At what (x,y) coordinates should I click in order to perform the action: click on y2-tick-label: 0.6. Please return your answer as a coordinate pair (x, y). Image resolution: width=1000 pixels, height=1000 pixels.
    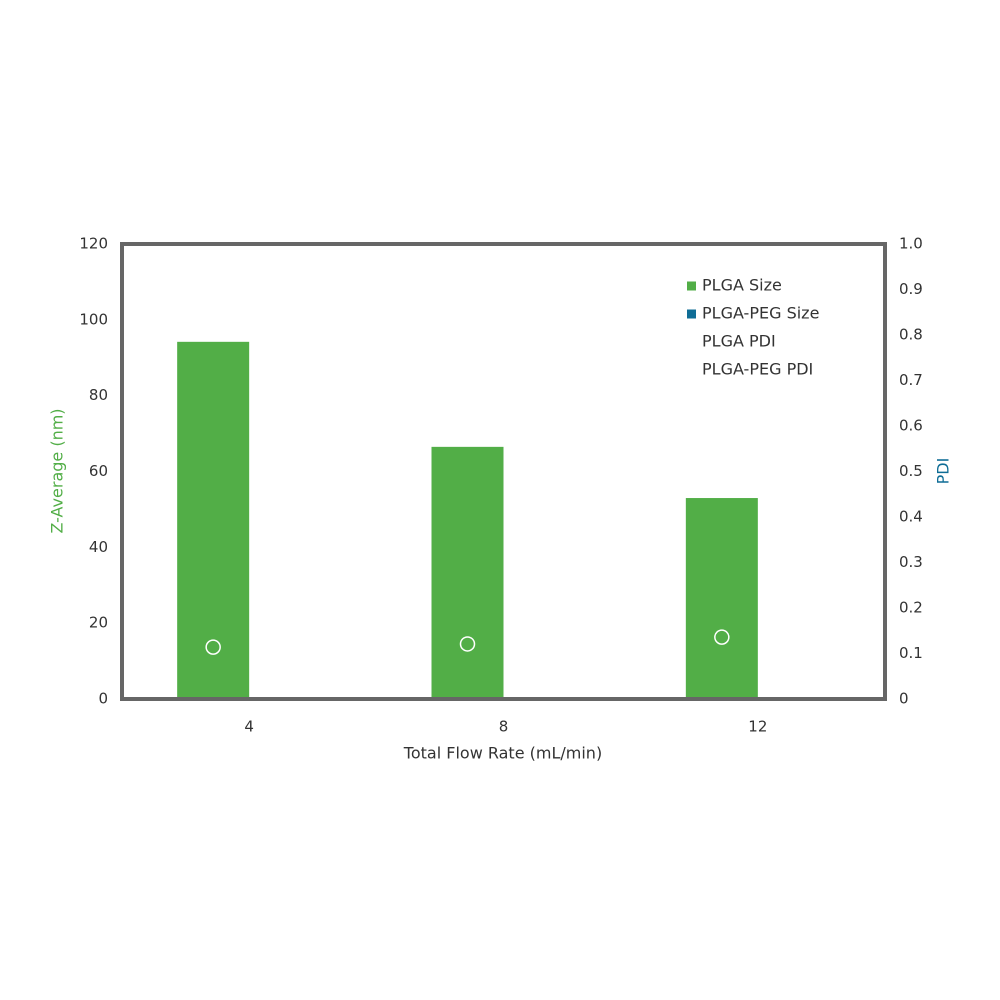
    Looking at the image, I should click on (911, 426).